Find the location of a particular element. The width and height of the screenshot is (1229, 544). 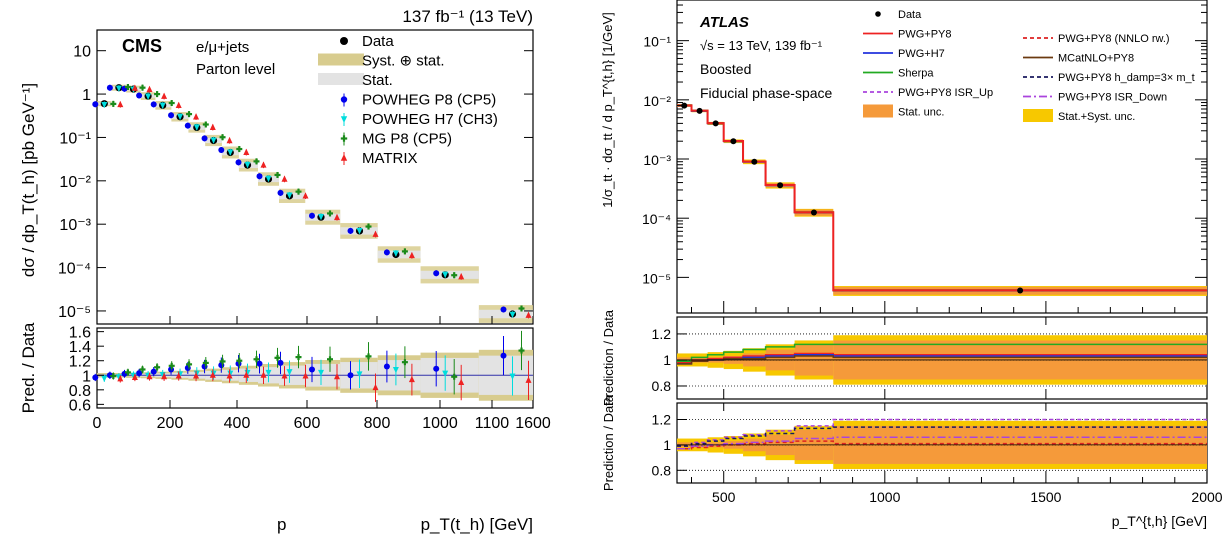

atlas-legend-label: PWG+PY8 (NNLO rw.) is located at coordinates (1114, 39).